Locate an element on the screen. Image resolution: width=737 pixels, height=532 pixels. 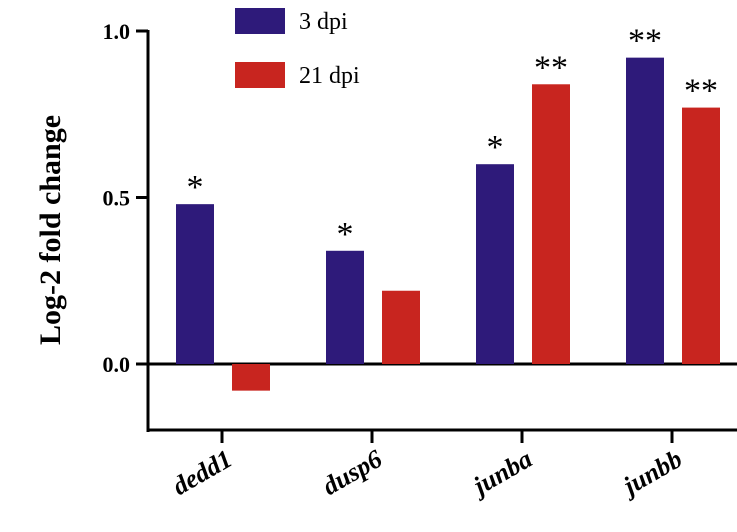
y-tick-label: 1.0 is located at coordinates (117, 31).